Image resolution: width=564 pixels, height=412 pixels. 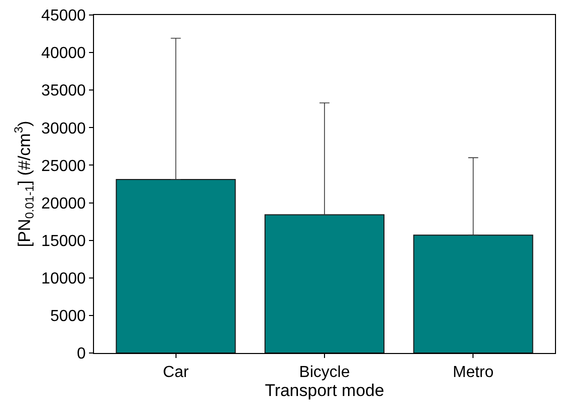 I want to click on y-tick-label: 30000, so click(x=63, y=129).